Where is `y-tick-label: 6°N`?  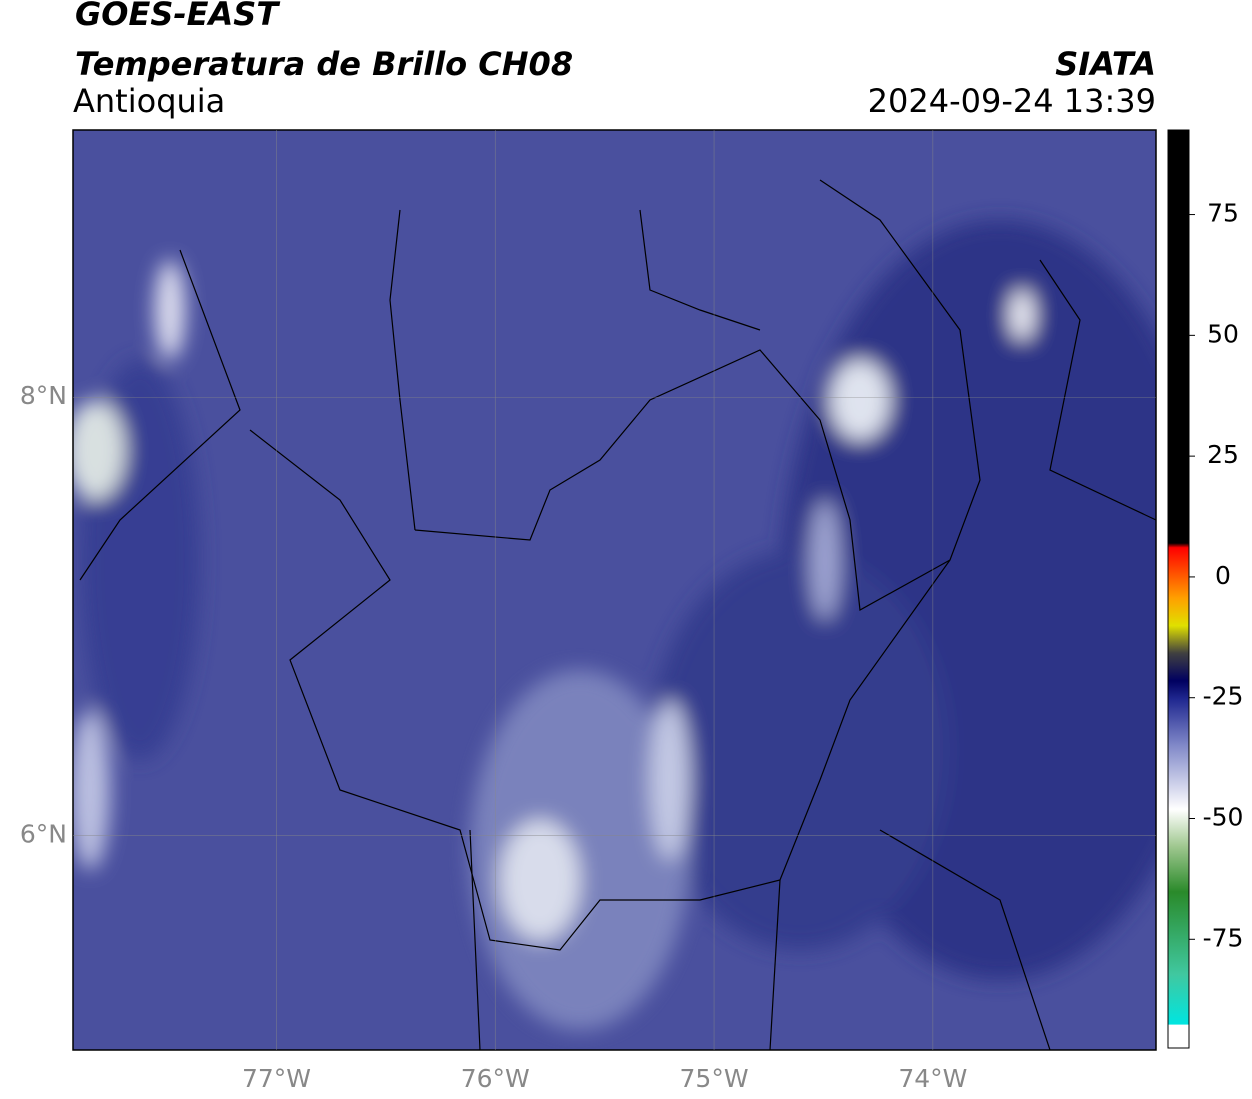
y-tick-label: 6°N is located at coordinates (43, 833).